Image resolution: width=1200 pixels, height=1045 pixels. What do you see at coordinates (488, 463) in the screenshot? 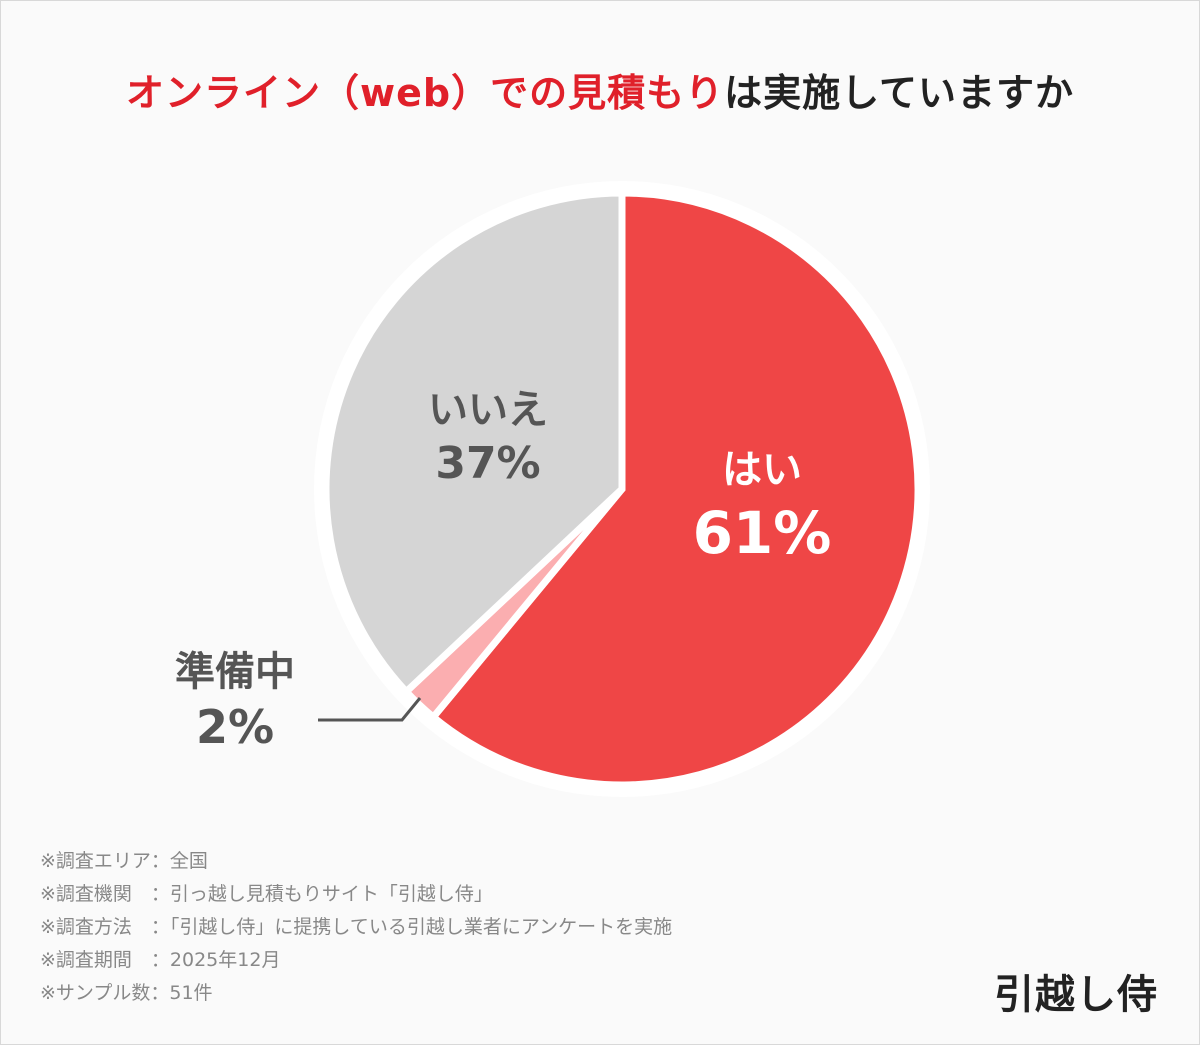
I see `value-no: 37%` at bounding box center [488, 463].